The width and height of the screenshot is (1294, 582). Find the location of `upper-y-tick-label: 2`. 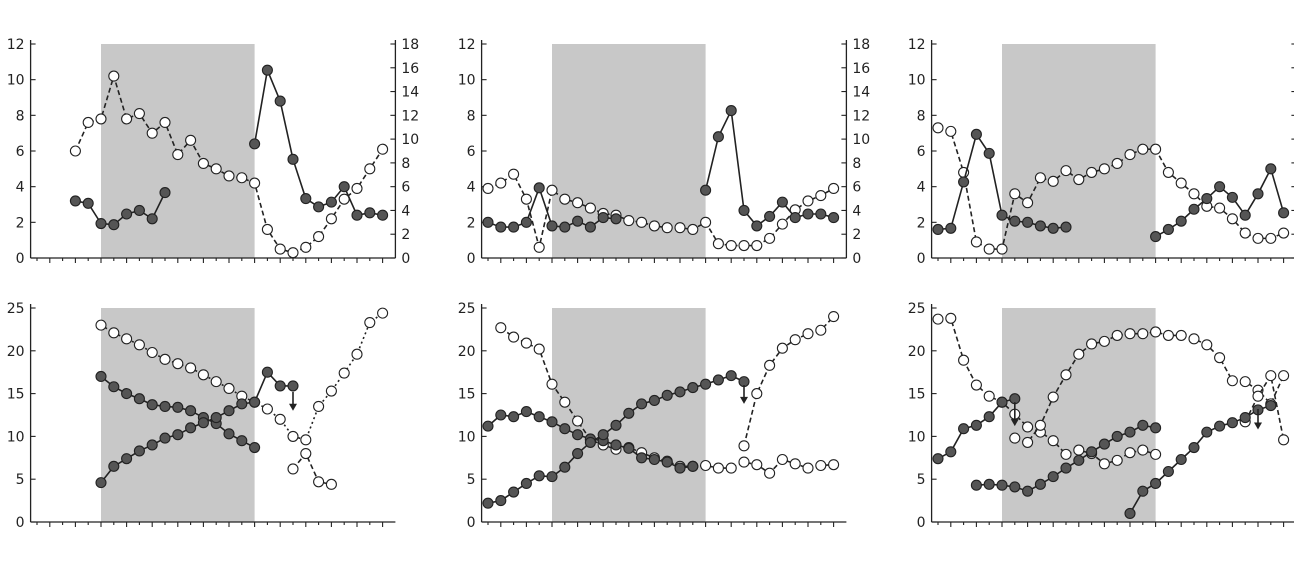

upper-y-tick-label: 2 is located at coordinates (20, 223).